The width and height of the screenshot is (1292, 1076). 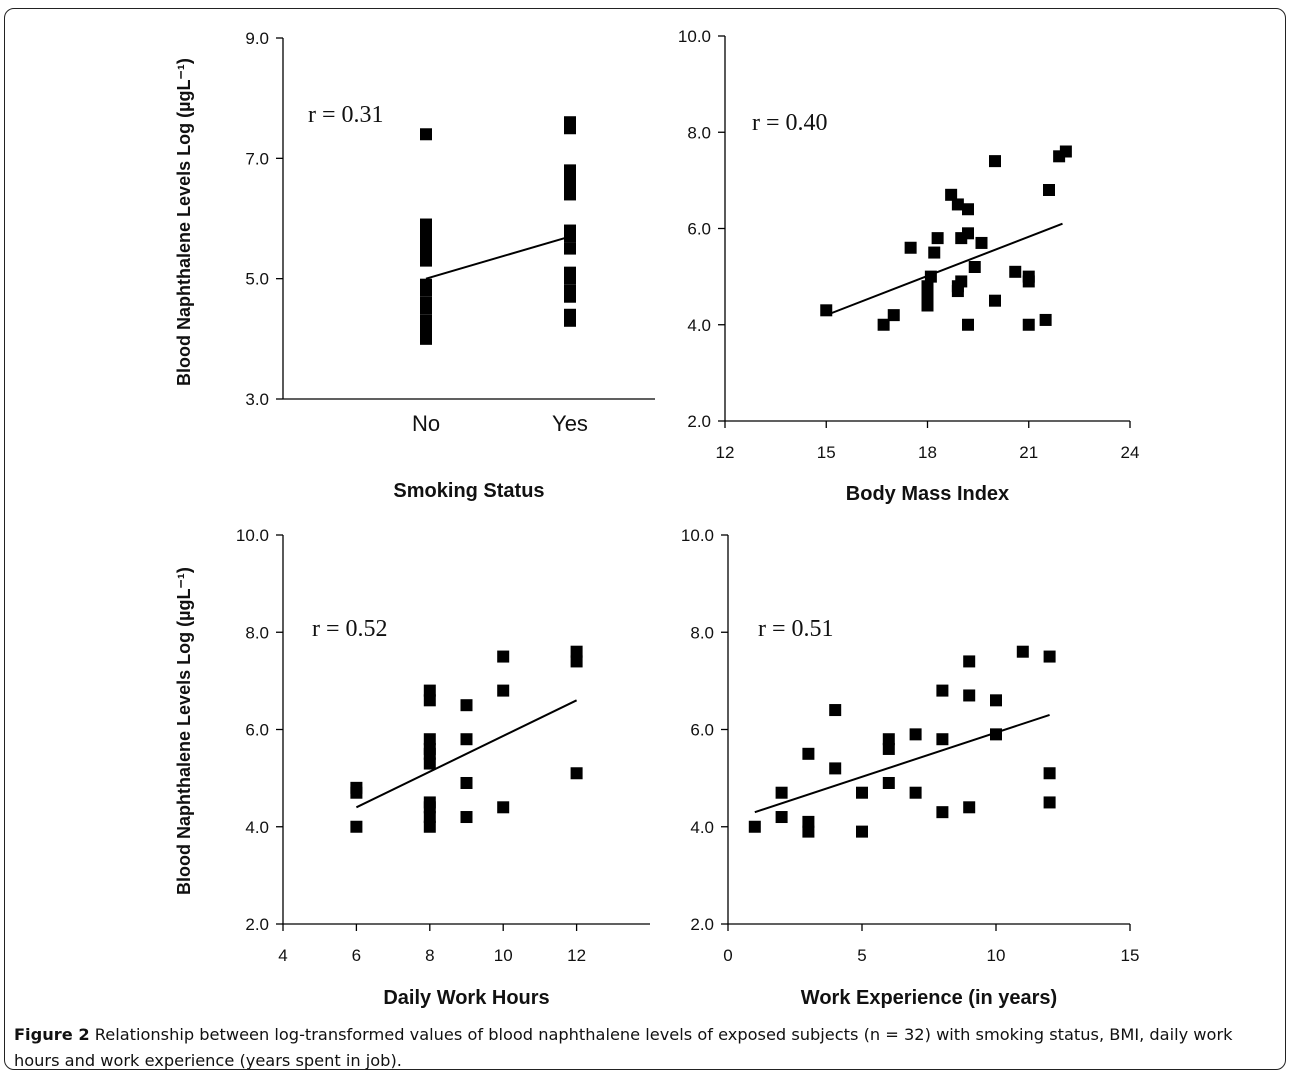 I want to click on panel-bmi-x-axis-title: Body Mass Index, so click(x=927, y=494).